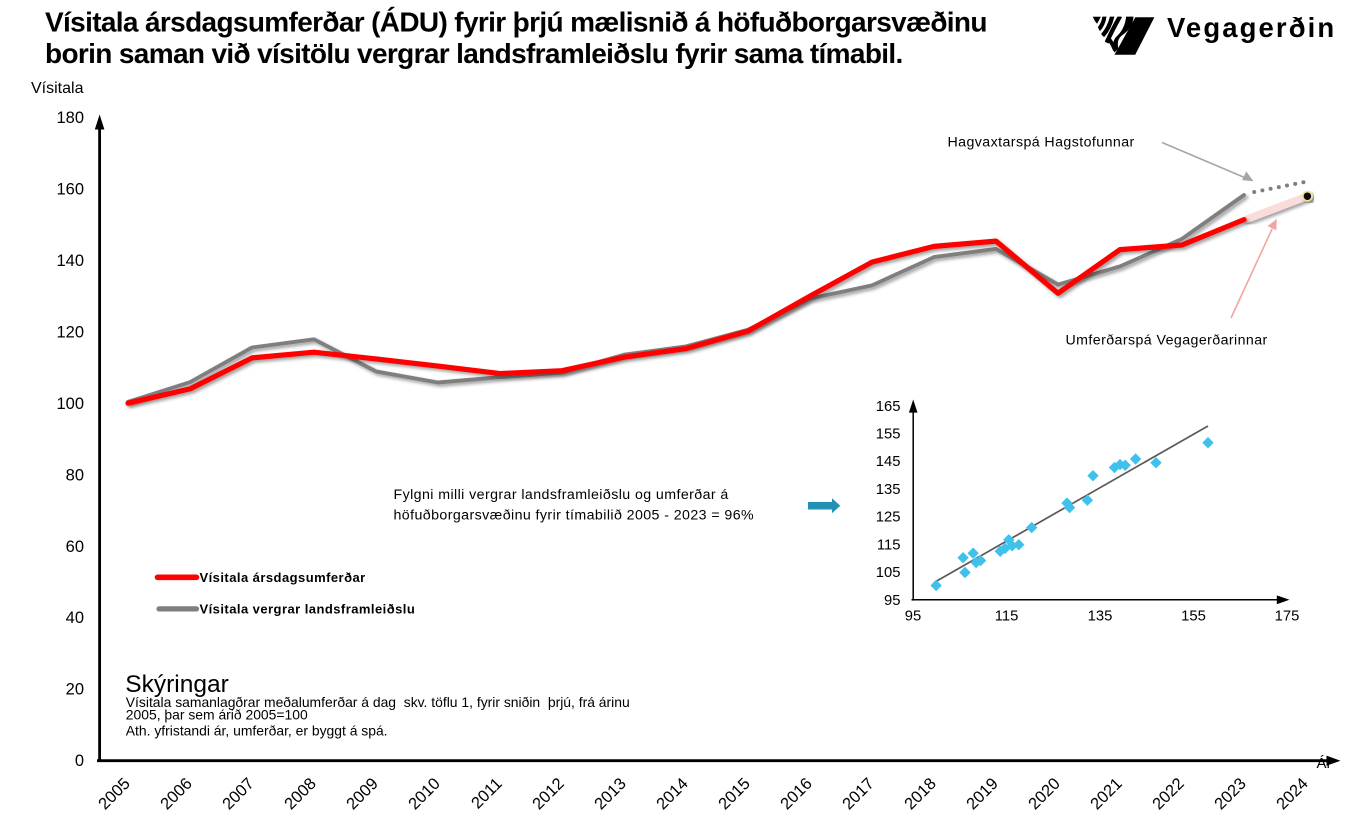  What do you see at coordinates (217, 715) in the screenshot?
I see `svg-text: 2005, þar sem árið 2005=100` at bounding box center [217, 715].